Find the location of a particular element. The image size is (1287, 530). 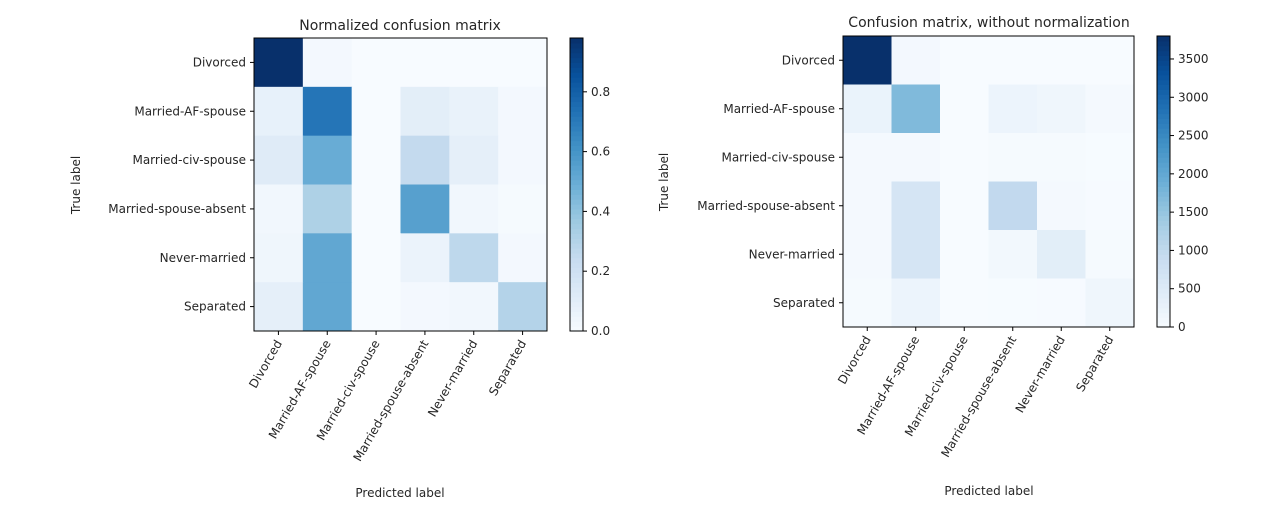

x-tick-label: Separated is located at coordinates (1094, 364).